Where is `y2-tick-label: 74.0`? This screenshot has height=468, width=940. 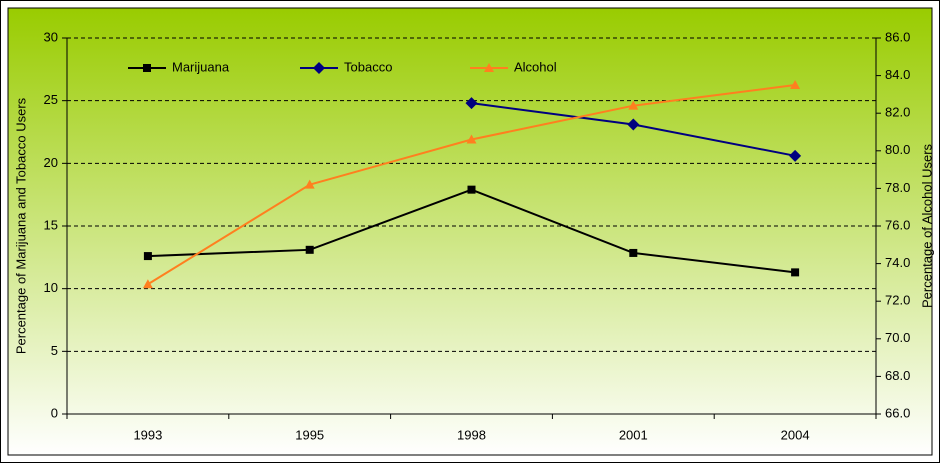 y2-tick-label: 74.0 is located at coordinates (897, 262).